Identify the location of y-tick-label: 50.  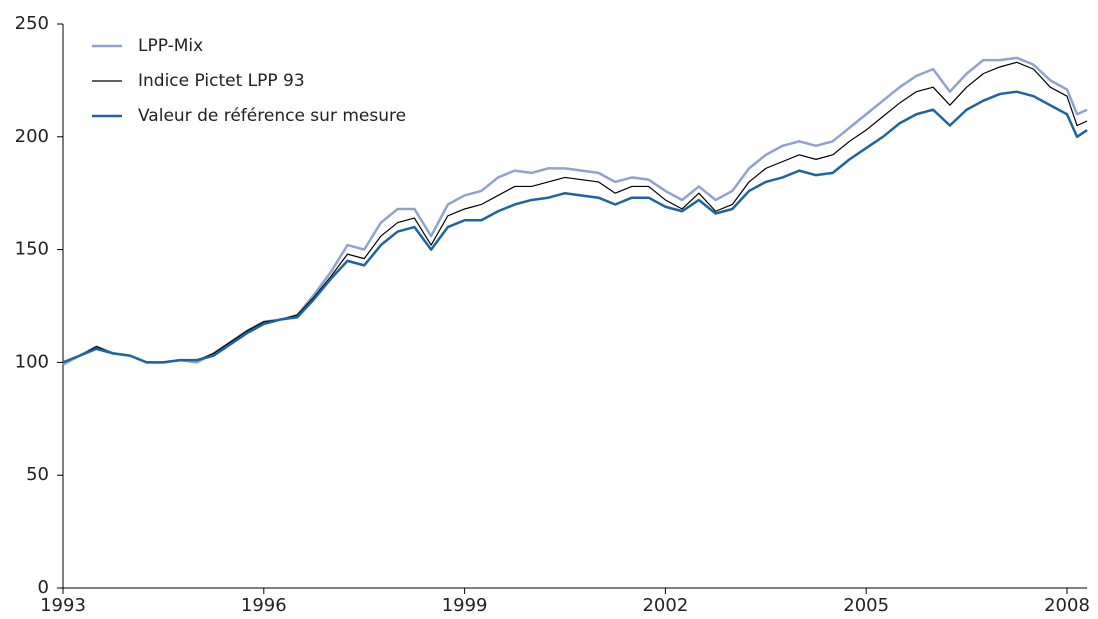
(37, 474).